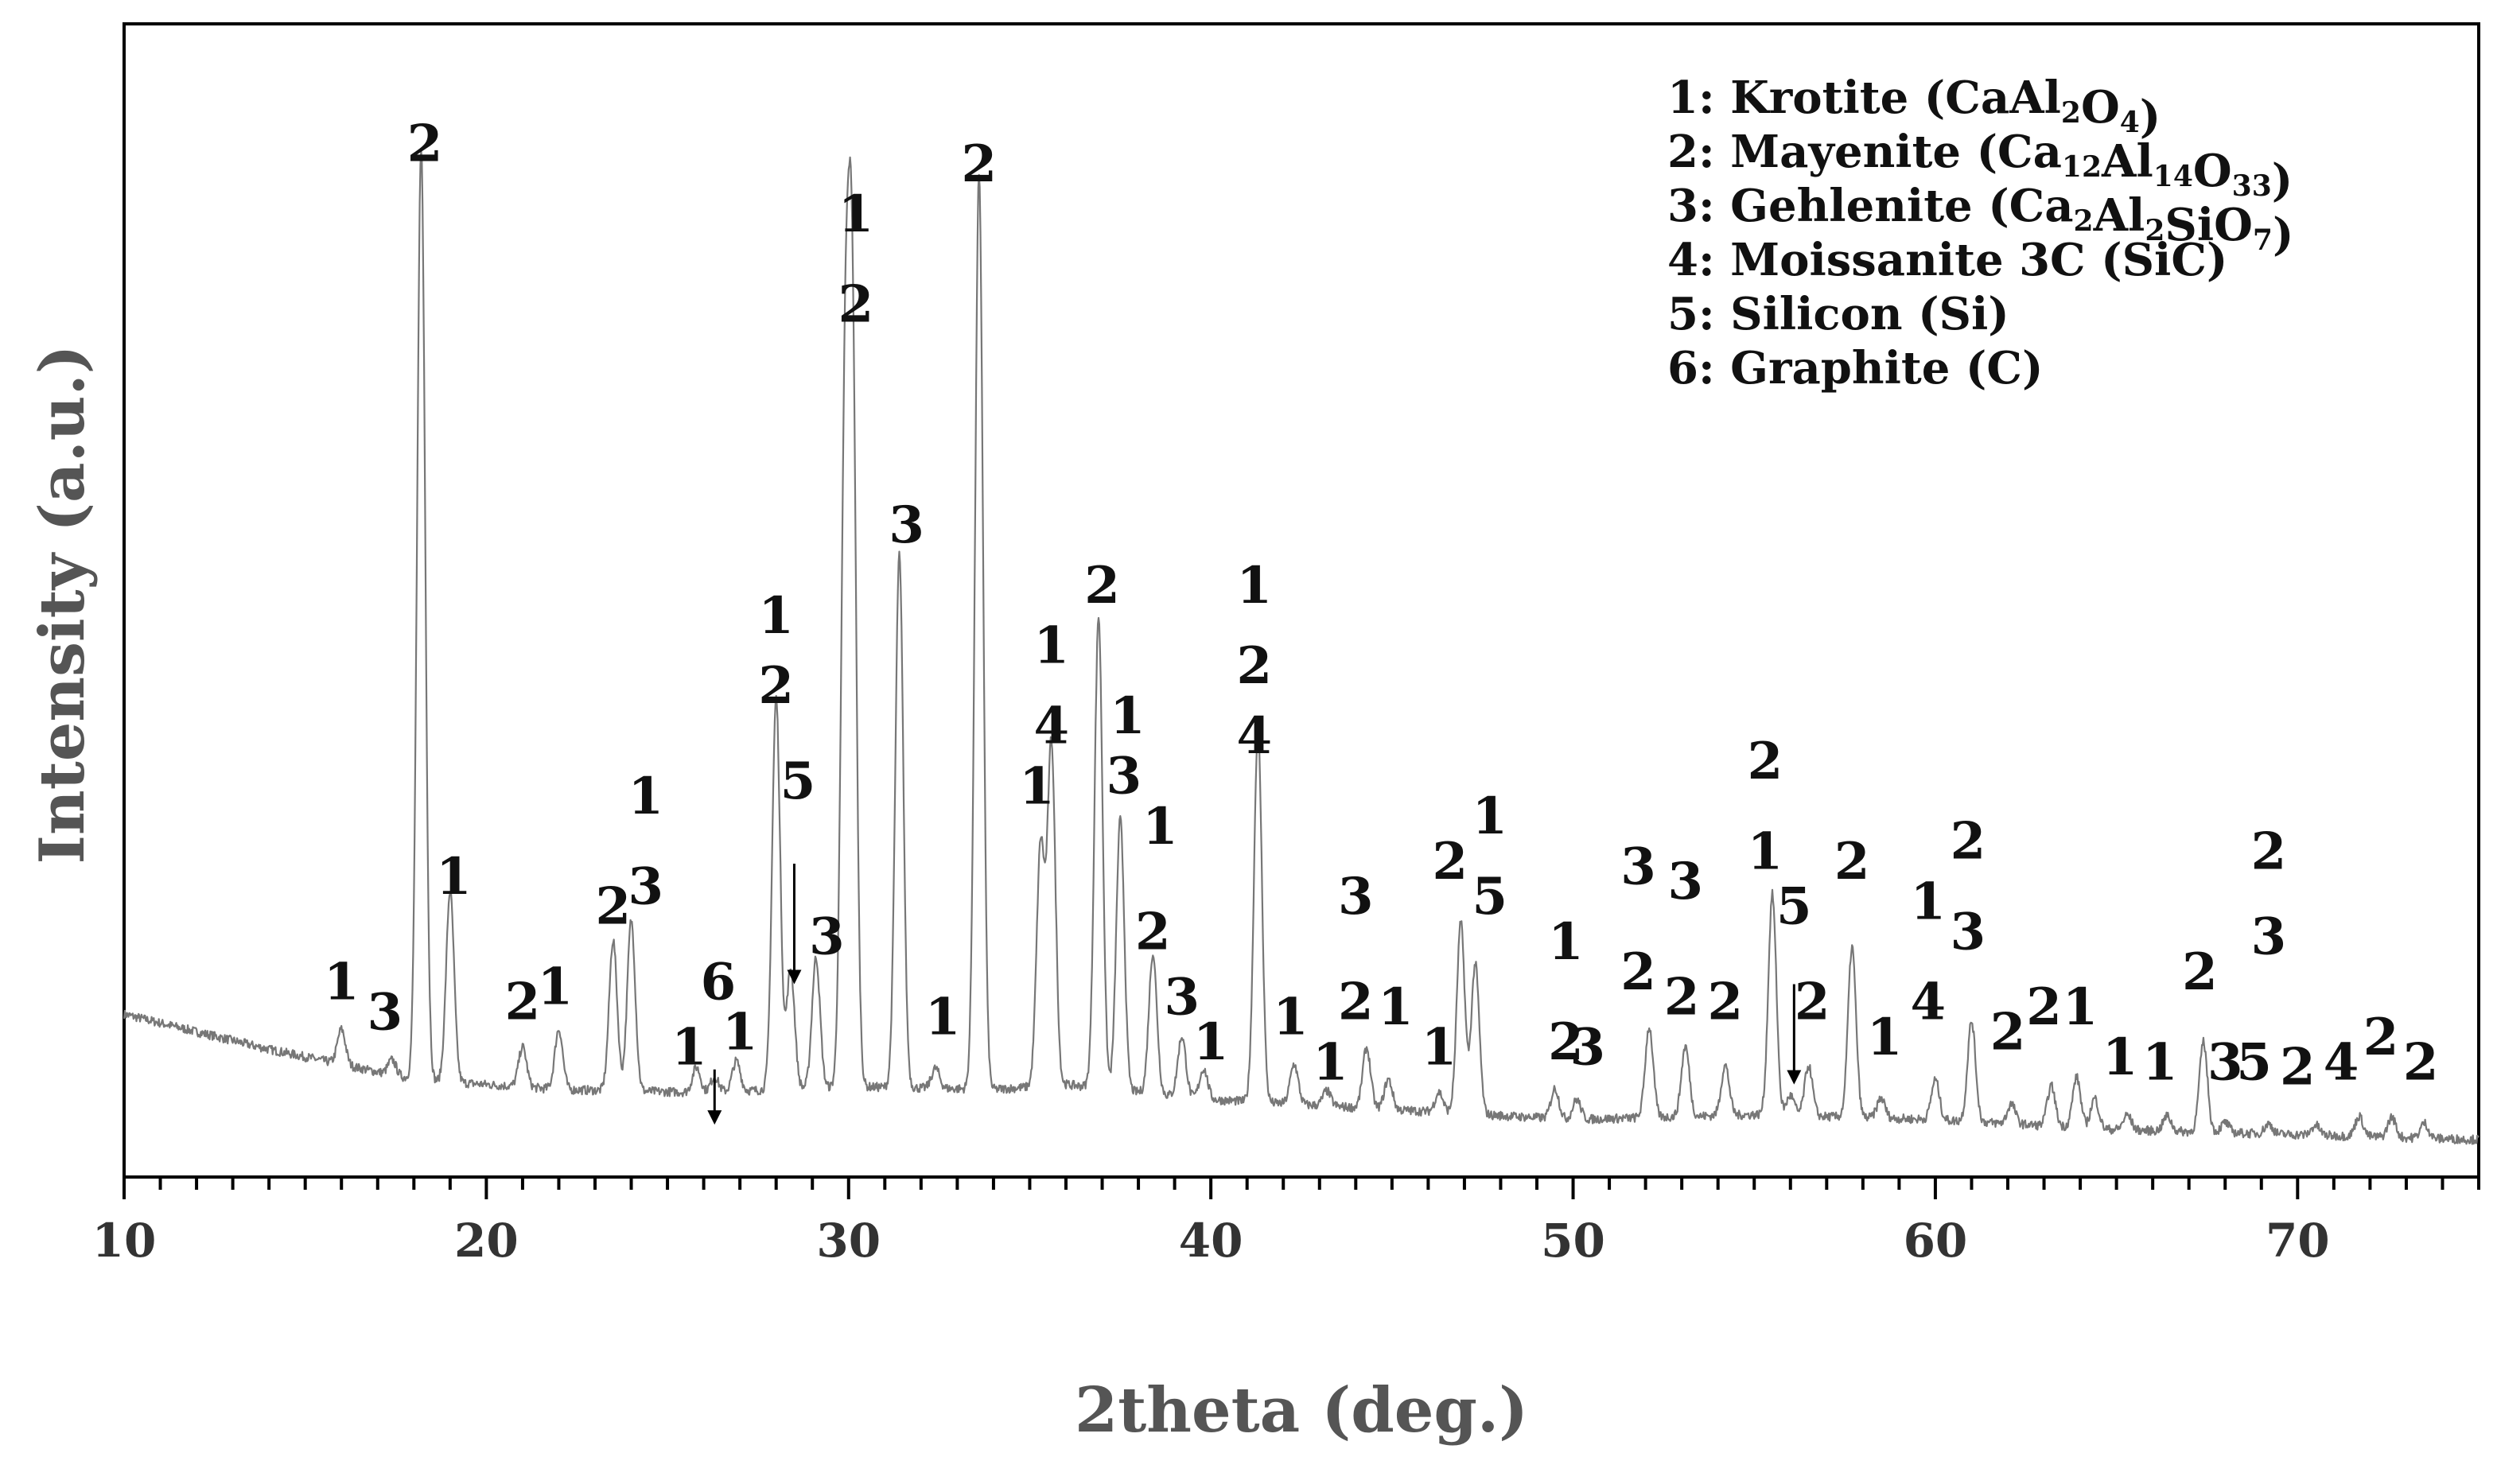 This screenshot has width=2501, height=1484. Describe the element at coordinates (124, 1241) in the screenshot. I see `x-tick-label: 10` at that location.